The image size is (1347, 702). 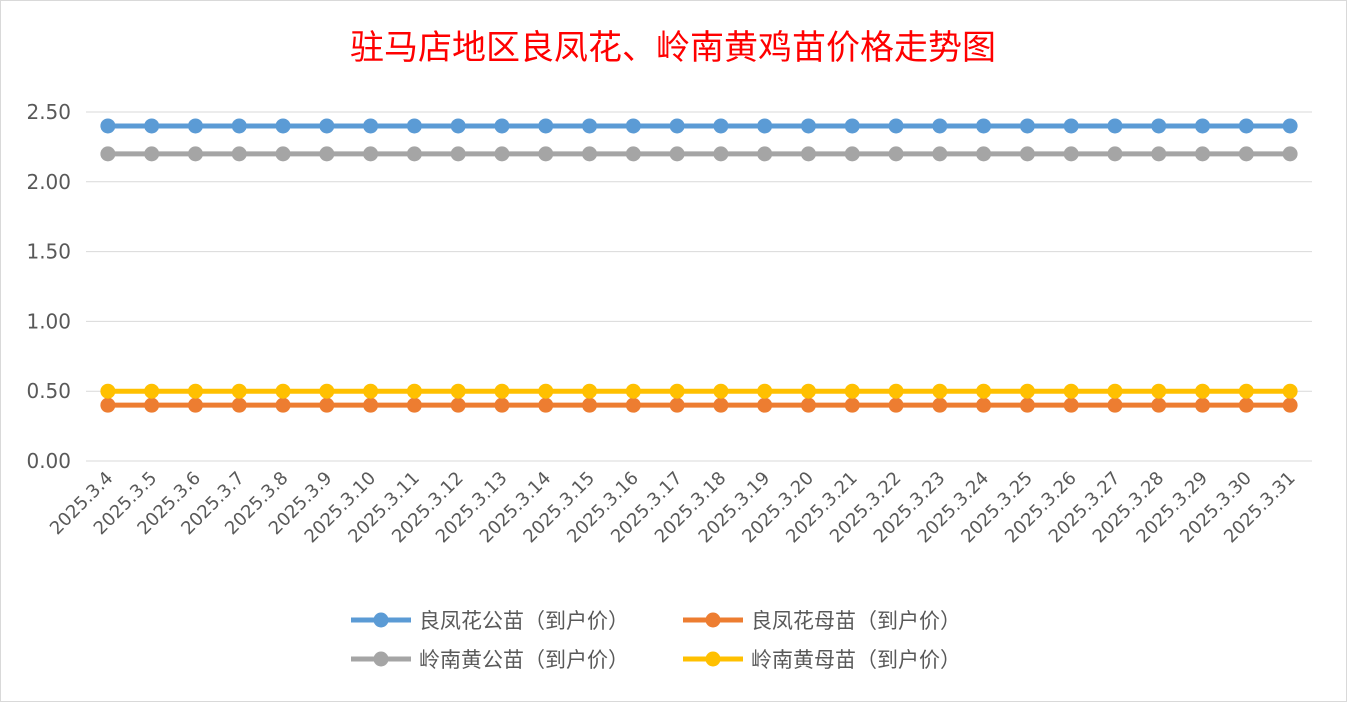 I want to click on legend-item: 良凤花公苗（到户价）, so click(x=490, y=621).